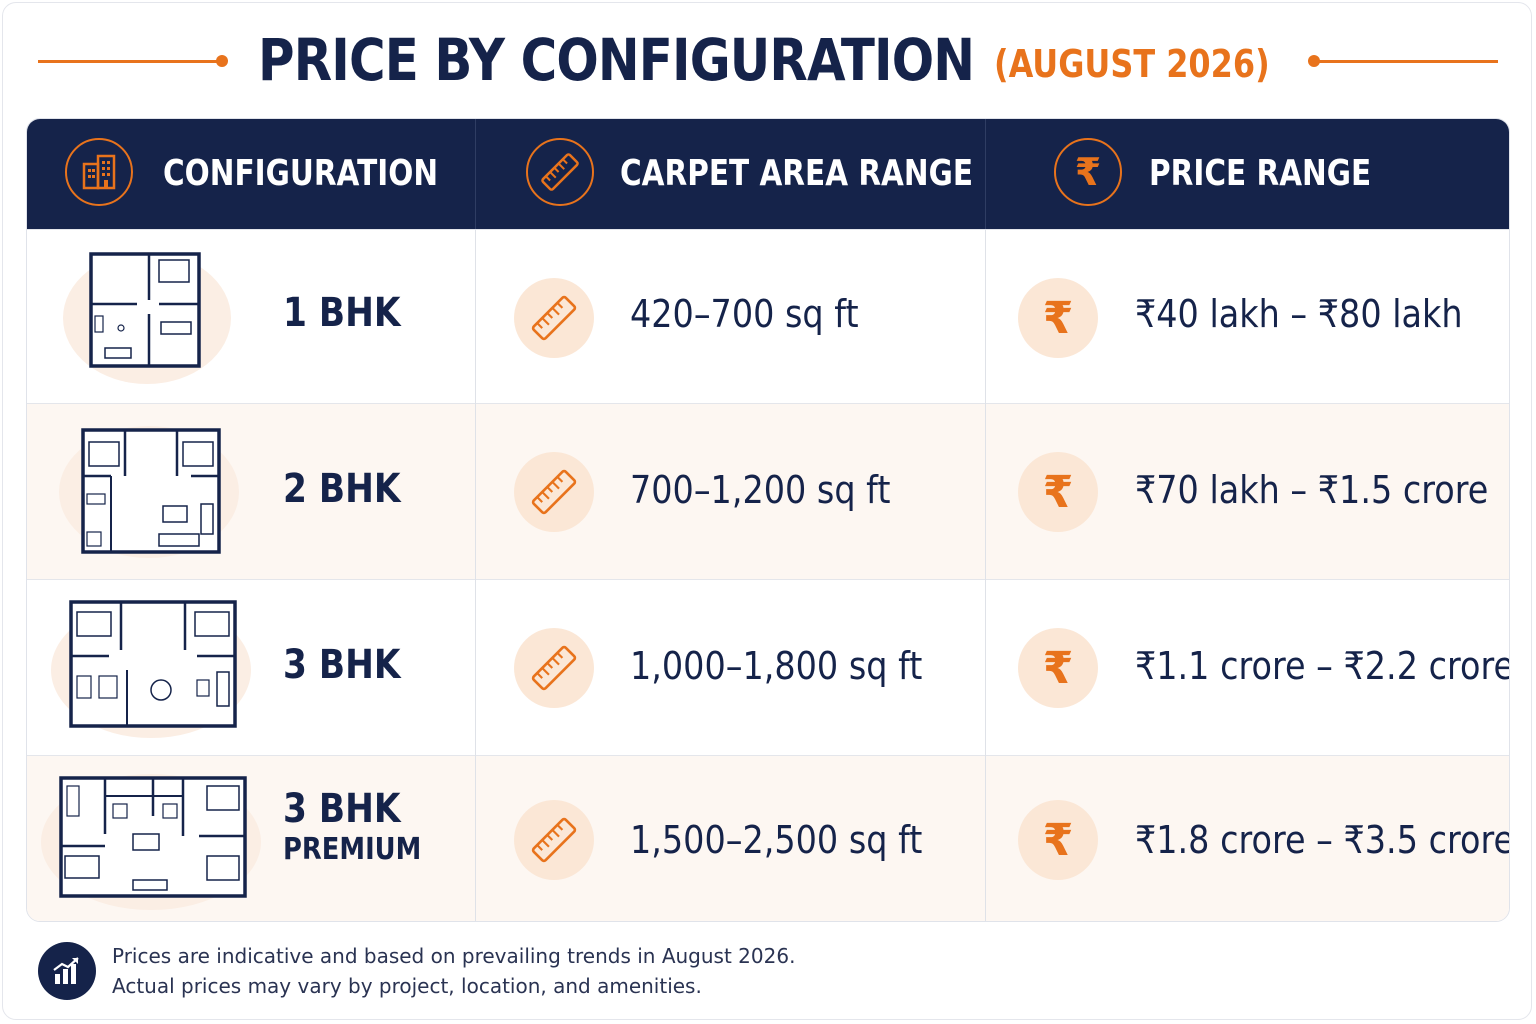  Describe the element at coordinates (1132, 64) in the screenshot. I see `page-subtitle: (AUGUST 2026)` at that location.